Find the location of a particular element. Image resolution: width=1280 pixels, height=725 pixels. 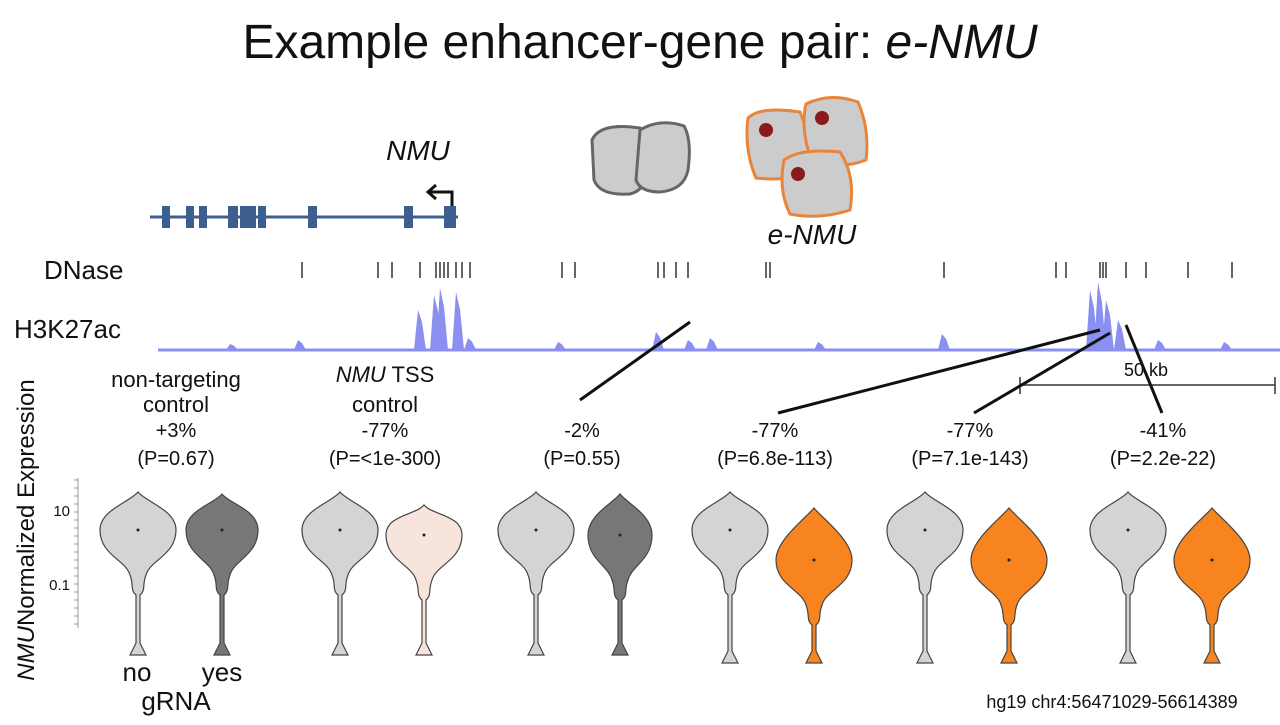

title: Example enhancer-gene pair: e-NMU is located at coordinates (639, 42).